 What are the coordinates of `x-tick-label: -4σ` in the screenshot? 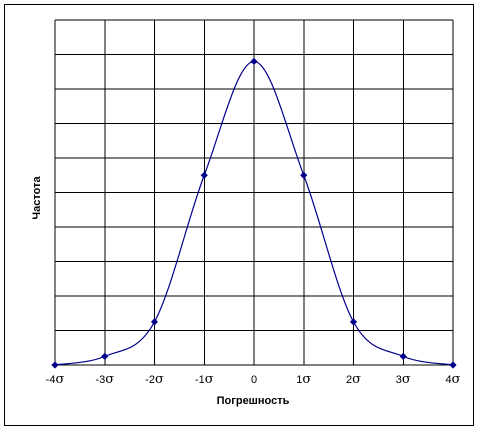 It's located at (55, 379).